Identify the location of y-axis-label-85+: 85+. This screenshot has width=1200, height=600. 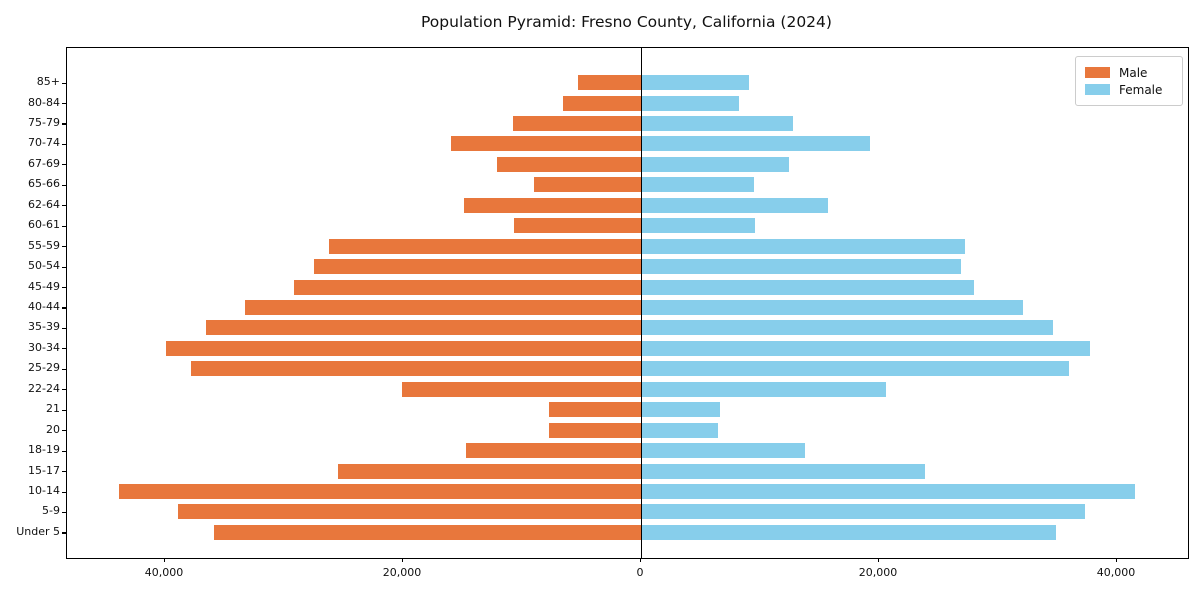
(48, 81).